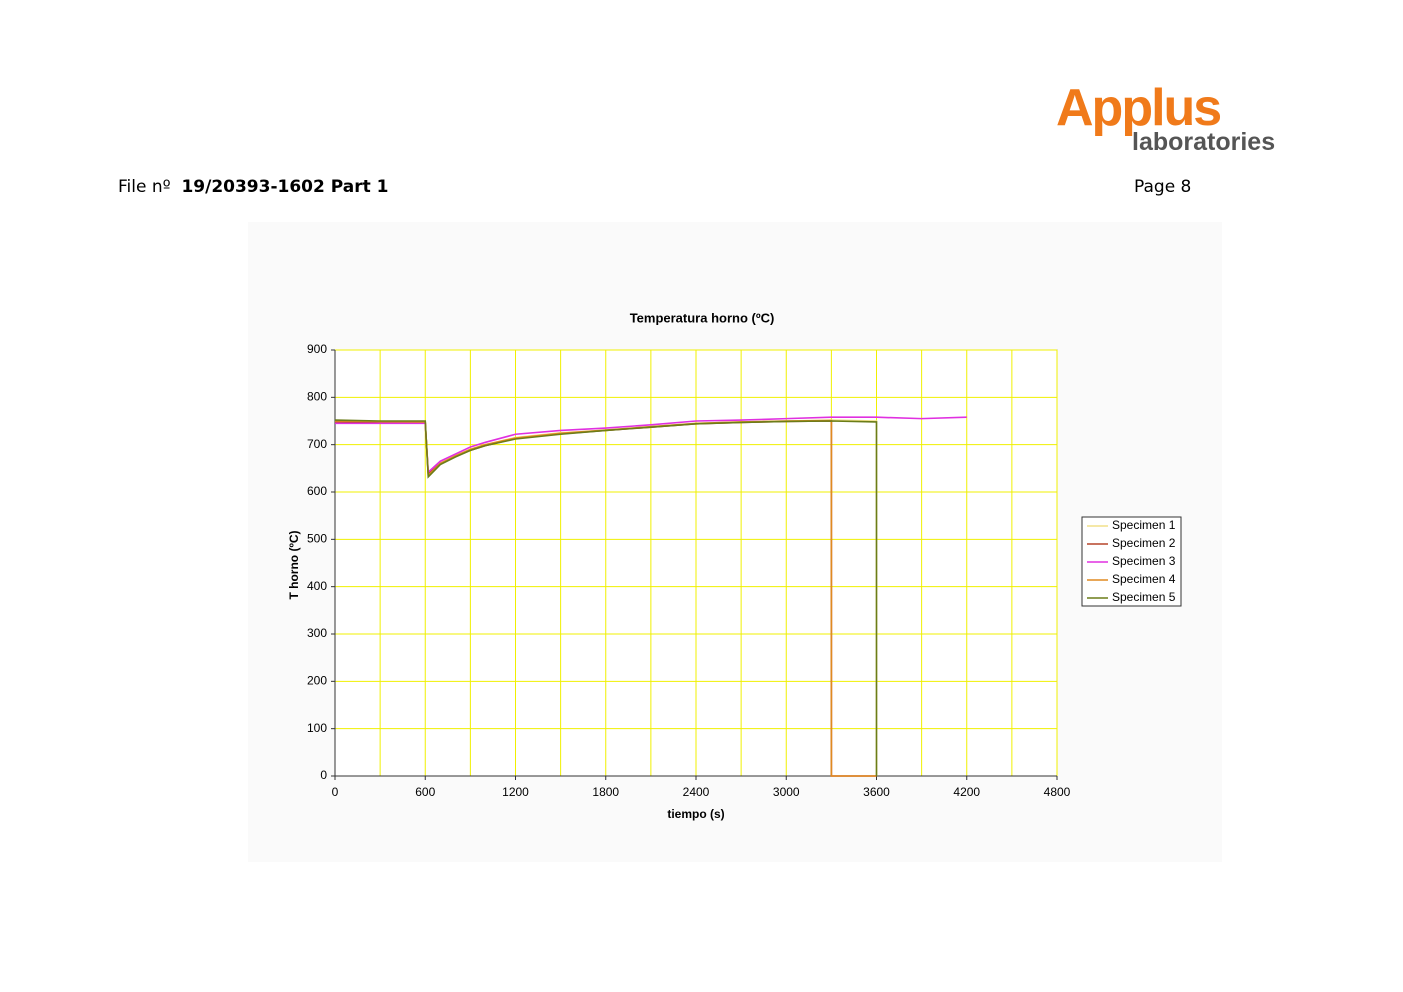 The height and width of the screenshot is (992, 1403). I want to click on x-tick-label: 3600, so click(876, 792).